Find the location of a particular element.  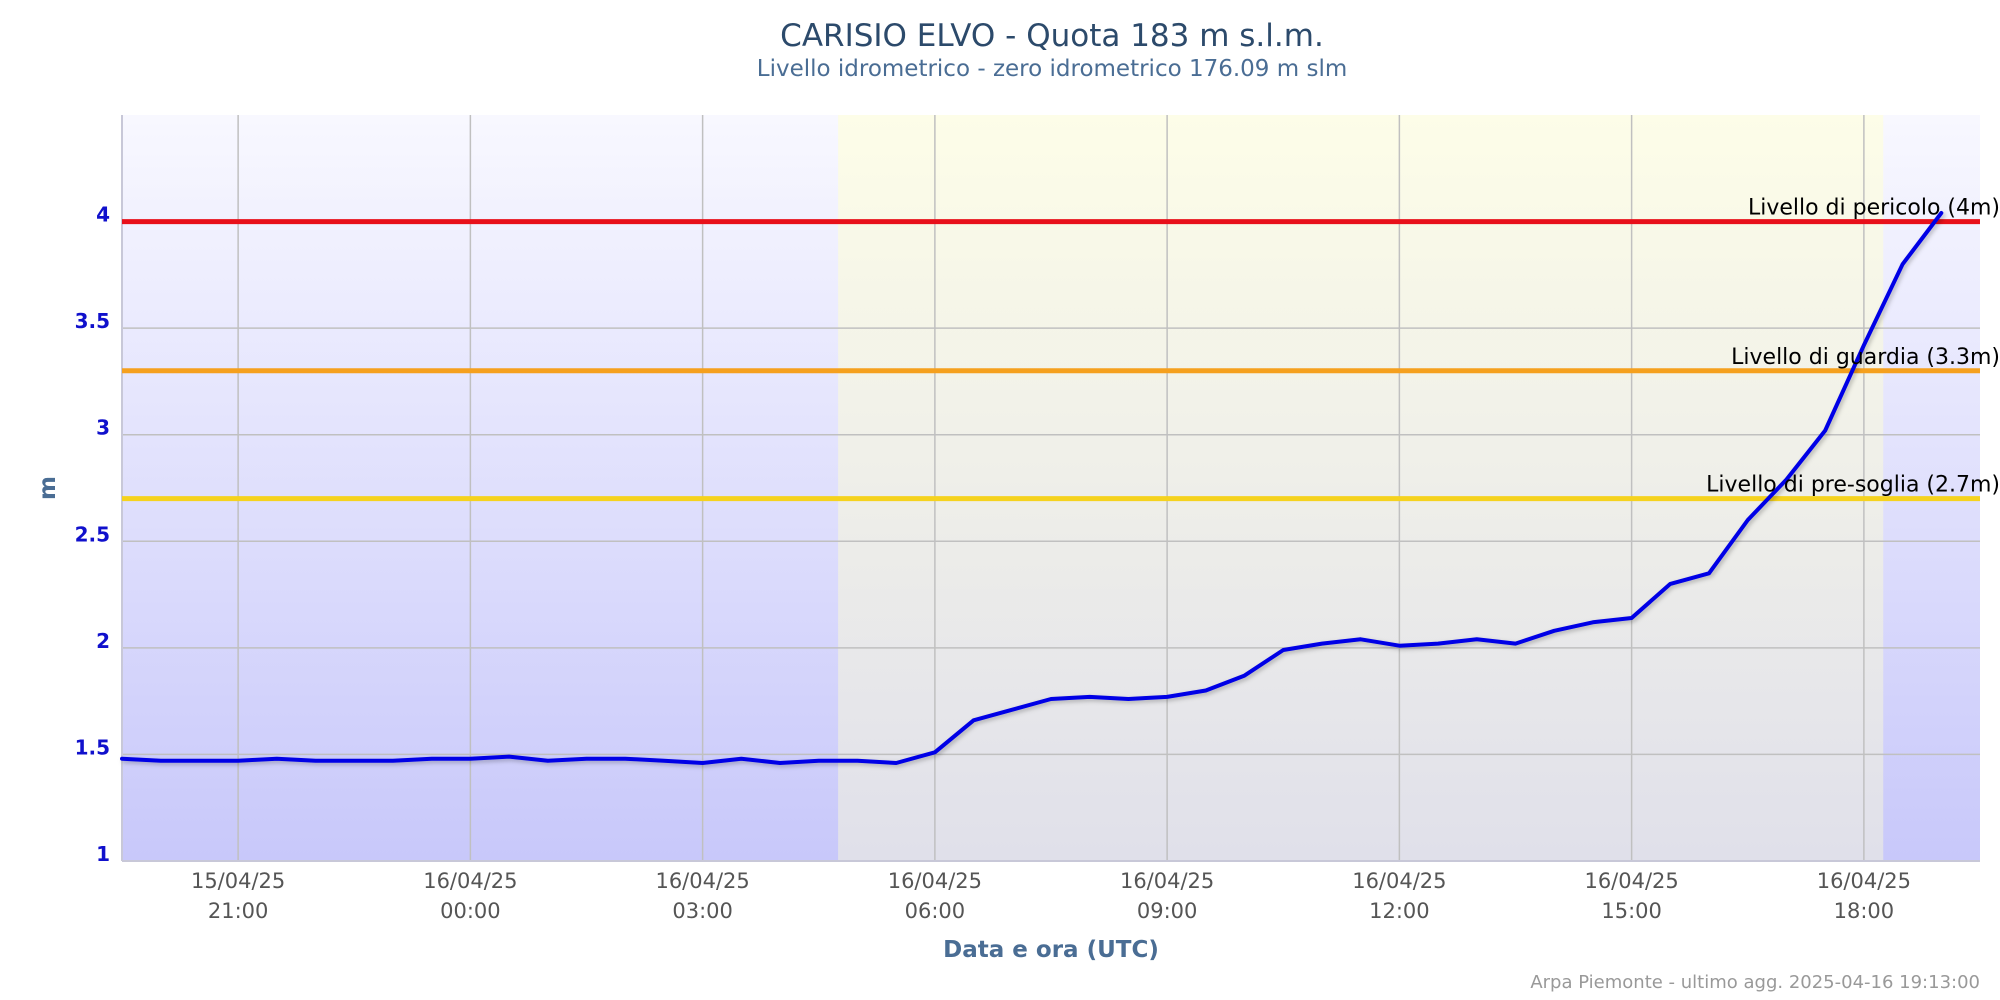

x-tick-time: 15:00 is located at coordinates (1631, 911).